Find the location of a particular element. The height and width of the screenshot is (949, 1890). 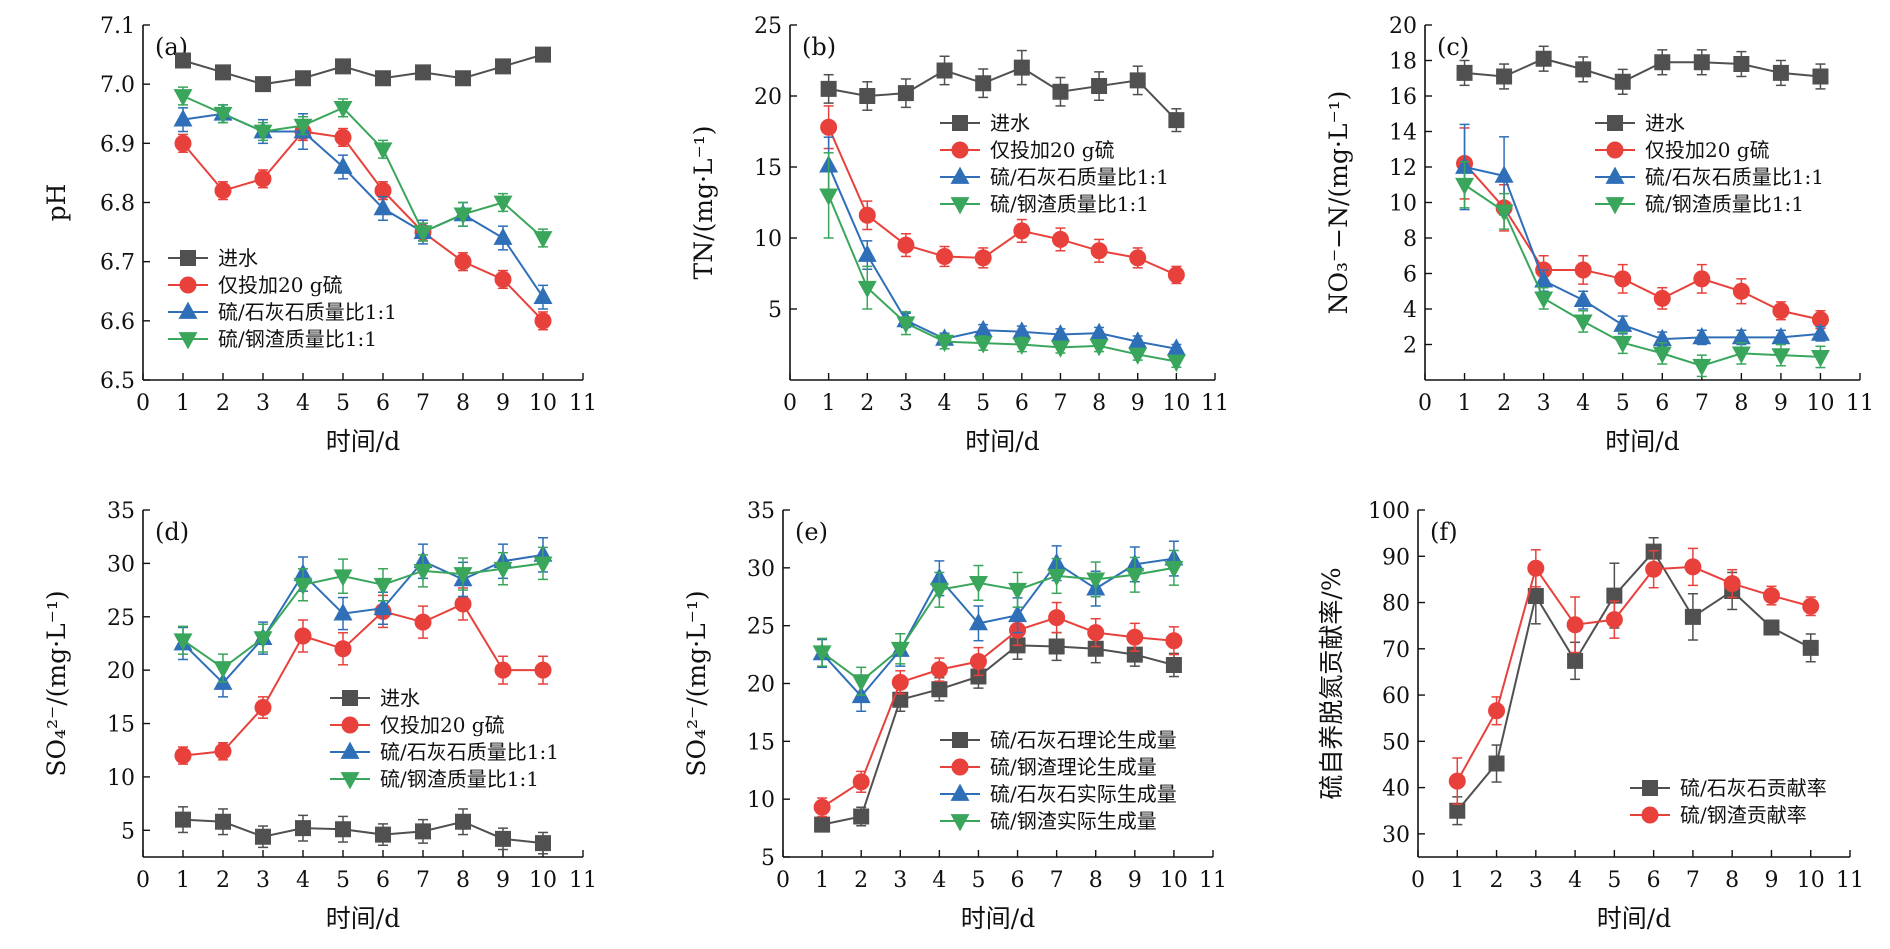

legend-label: 硫/石灰石理论生成量 is located at coordinates (1083, 740).